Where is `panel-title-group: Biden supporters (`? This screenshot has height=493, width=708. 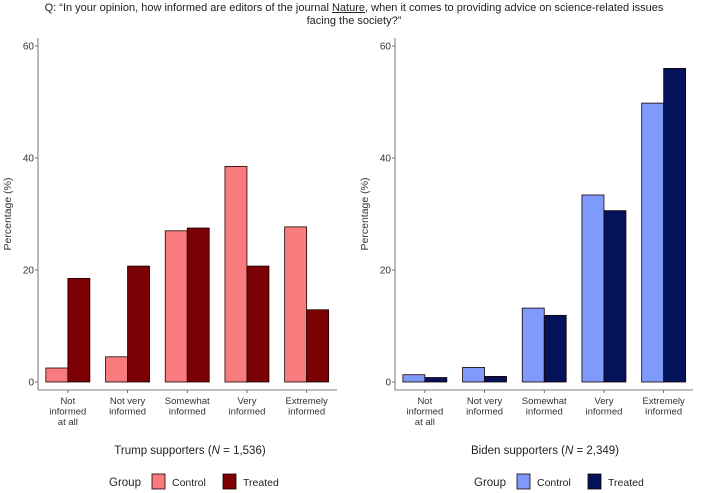 panel-title-group: Biden supporters ( is located at coordinates (518, 451).